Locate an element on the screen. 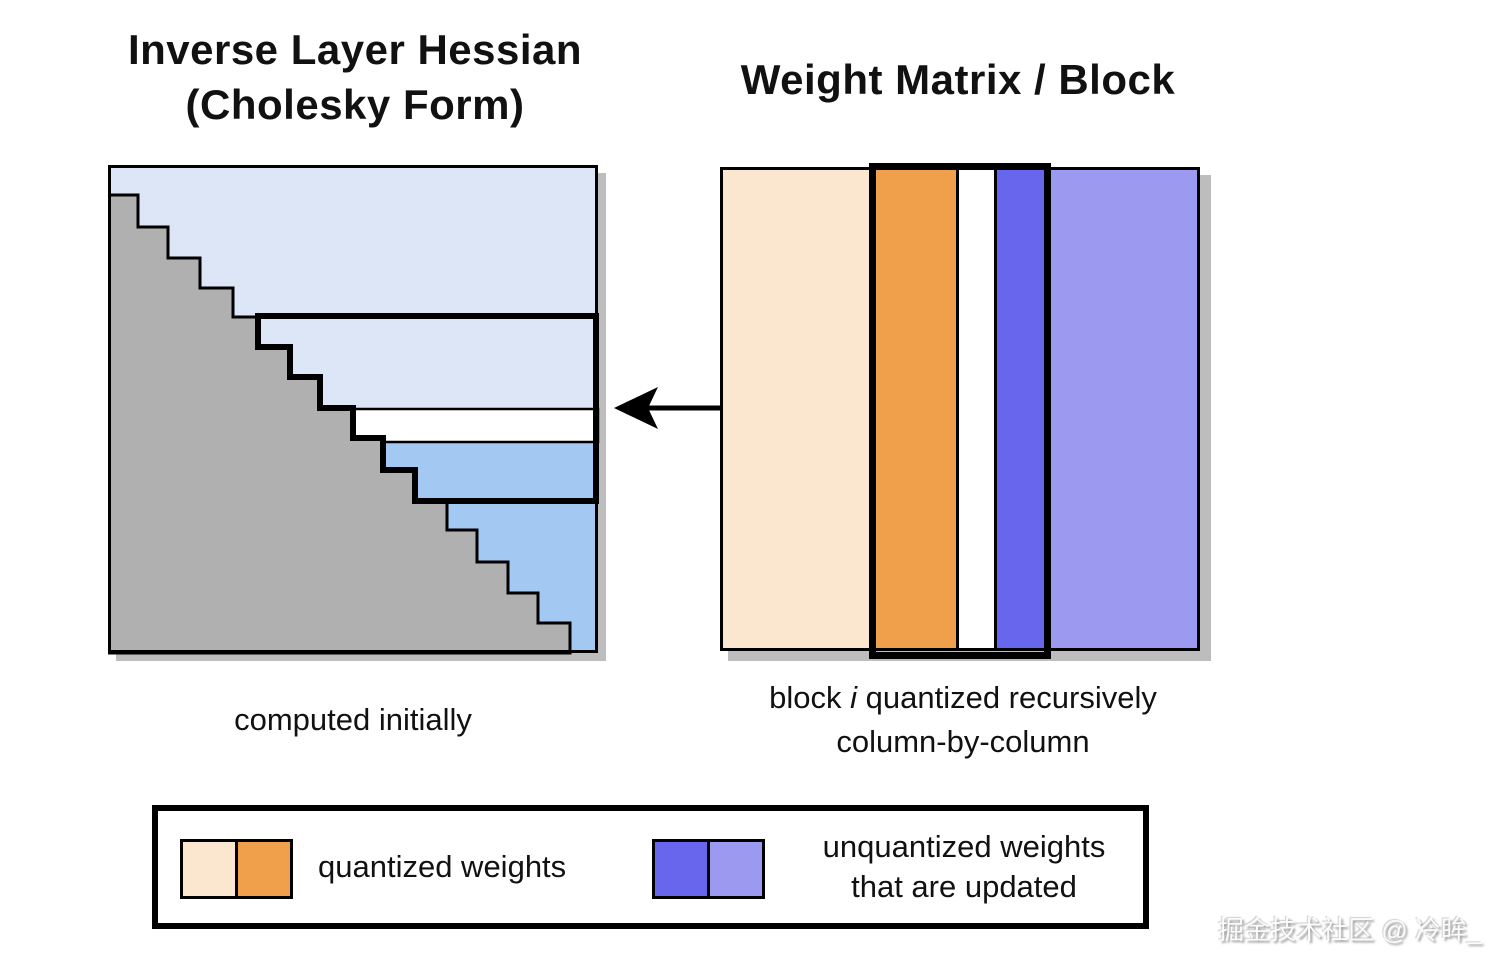  quantized-orange-column is located at coordinates (915, 409).